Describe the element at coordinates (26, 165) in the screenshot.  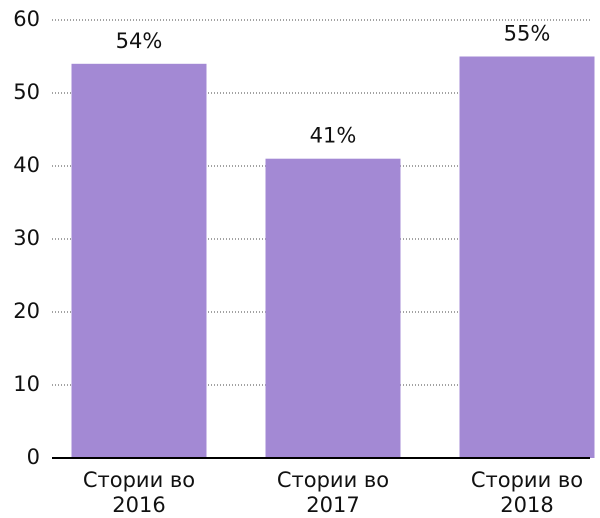
I see `y-tick-label: 40` at that location.